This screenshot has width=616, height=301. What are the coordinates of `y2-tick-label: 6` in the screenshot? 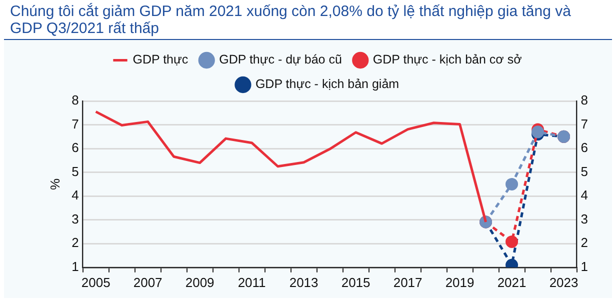 It's located at (584, 148).